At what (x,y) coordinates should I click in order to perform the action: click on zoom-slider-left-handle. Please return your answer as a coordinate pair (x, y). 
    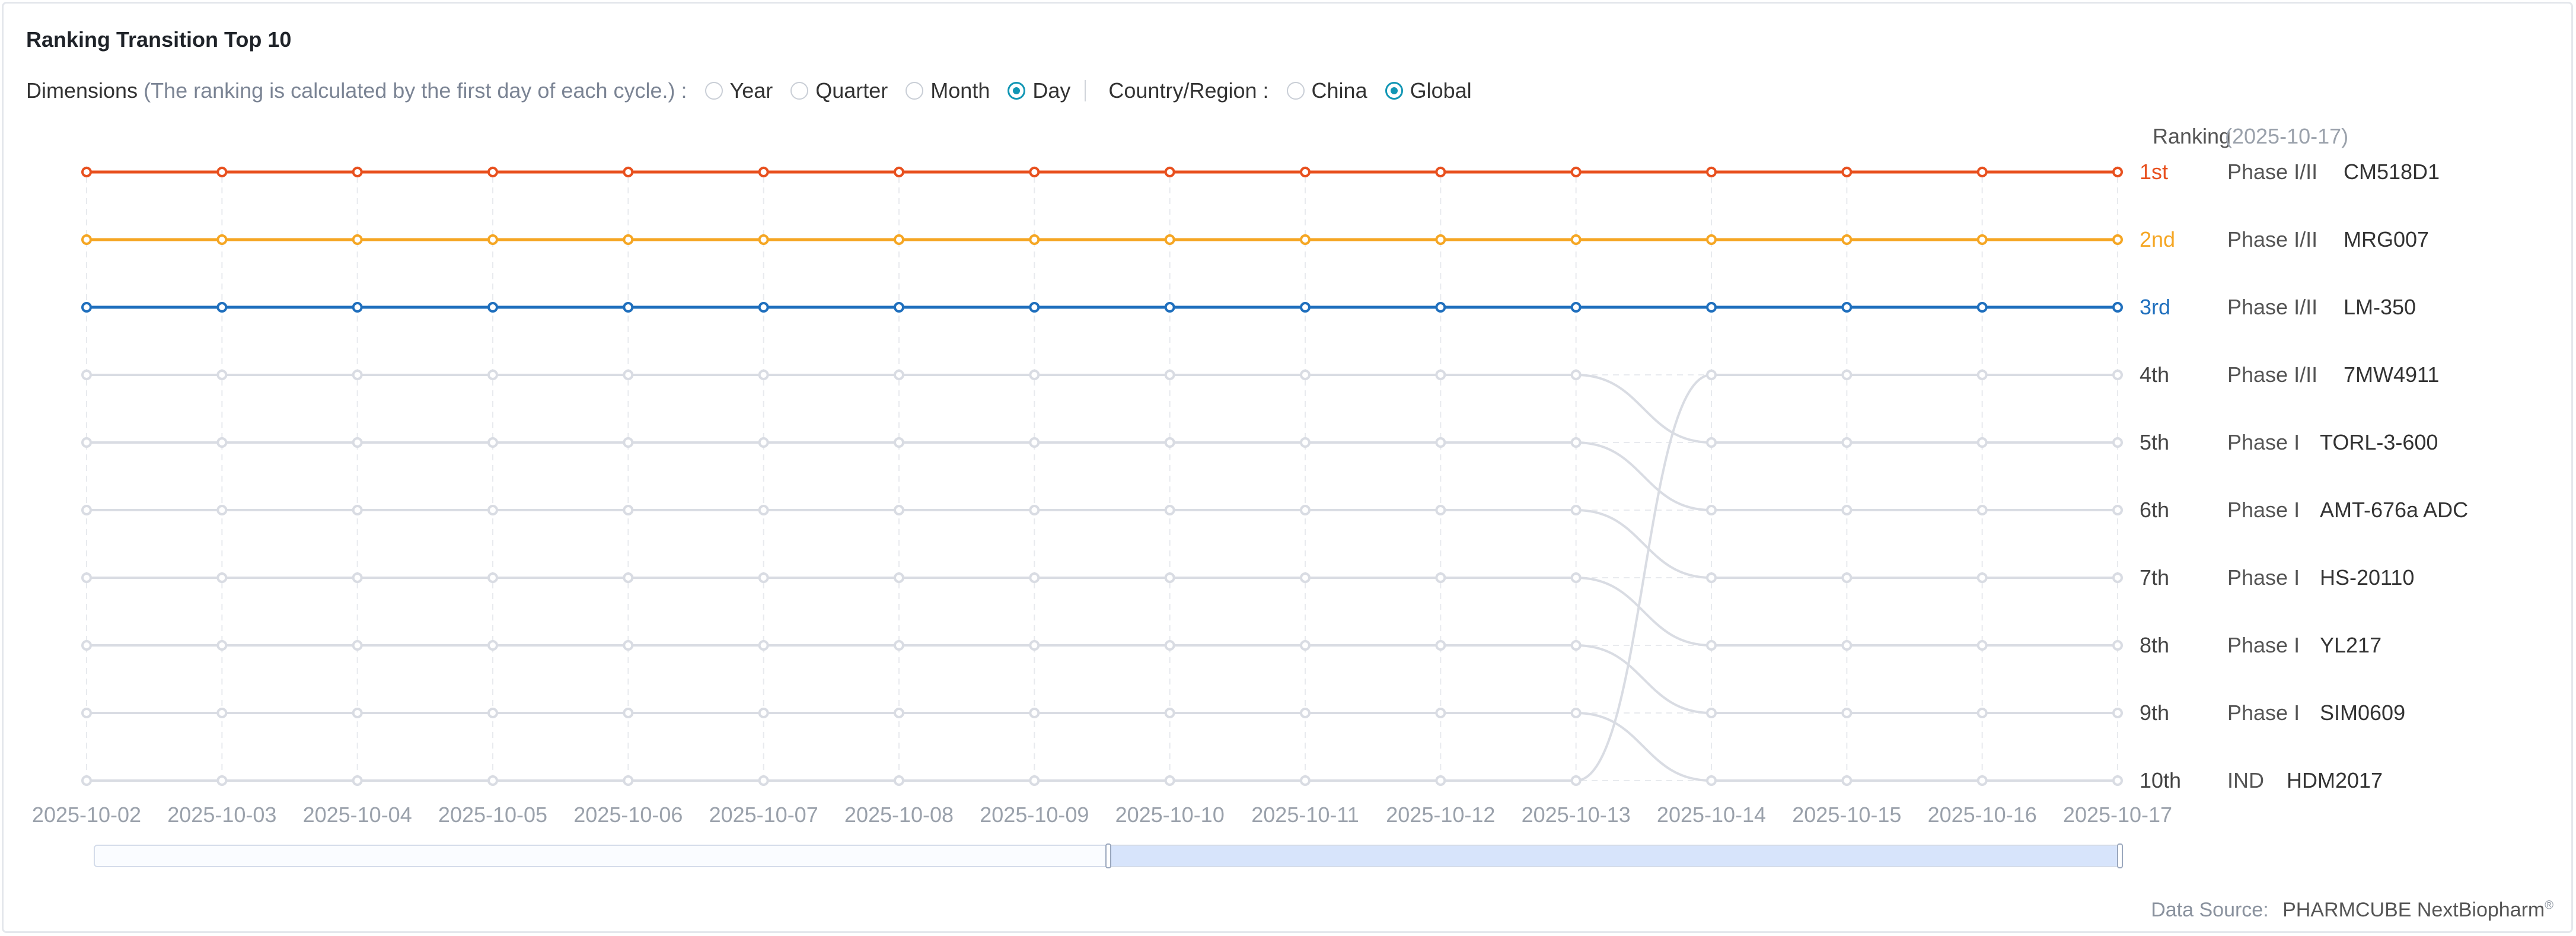
    Looking at the image, I should click on (1108, 855).